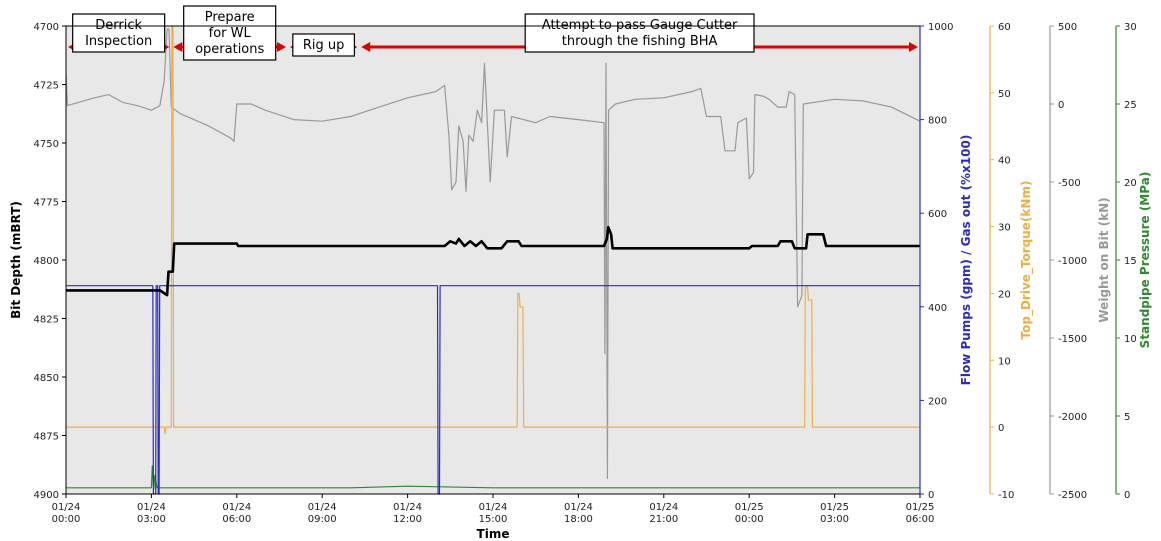  What do you see at coordinates (1130, 339) in the screenshot?
I see `spp-tick-label: 10` at bounding box center [1130, 339].